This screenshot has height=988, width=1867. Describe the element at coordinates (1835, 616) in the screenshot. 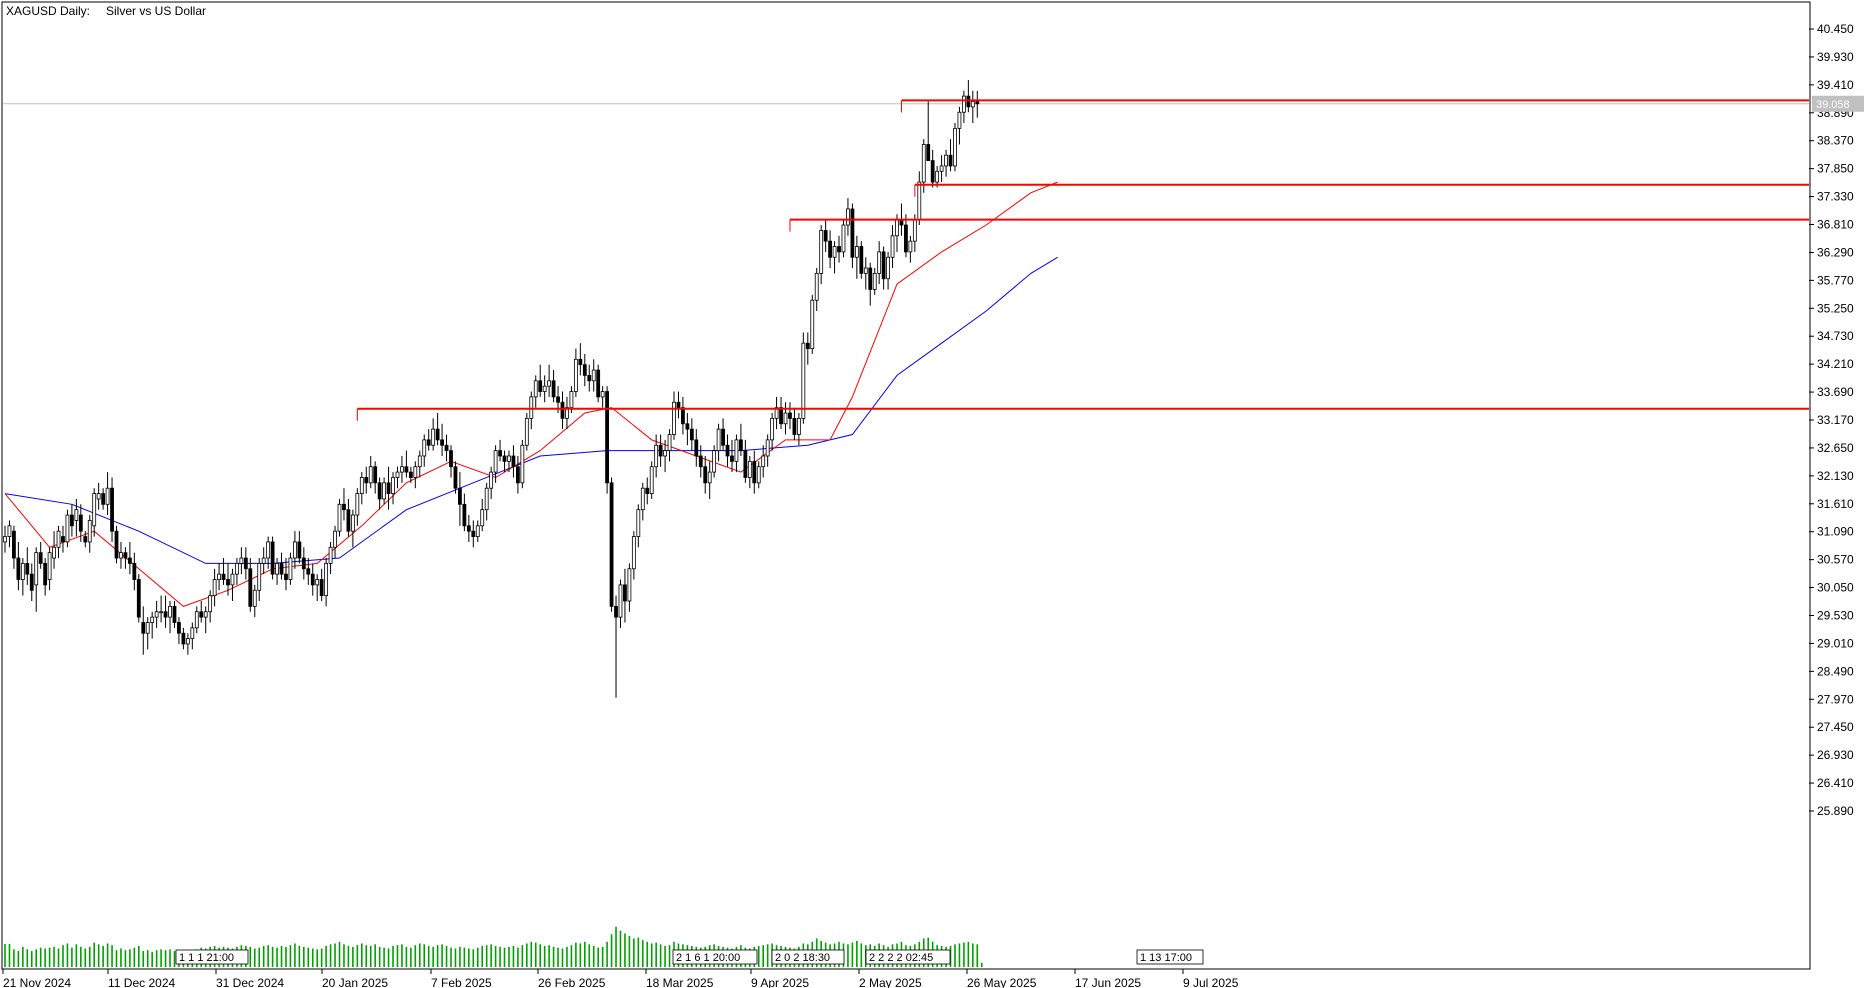

I see `y-tick-label: 29.530` at that location.